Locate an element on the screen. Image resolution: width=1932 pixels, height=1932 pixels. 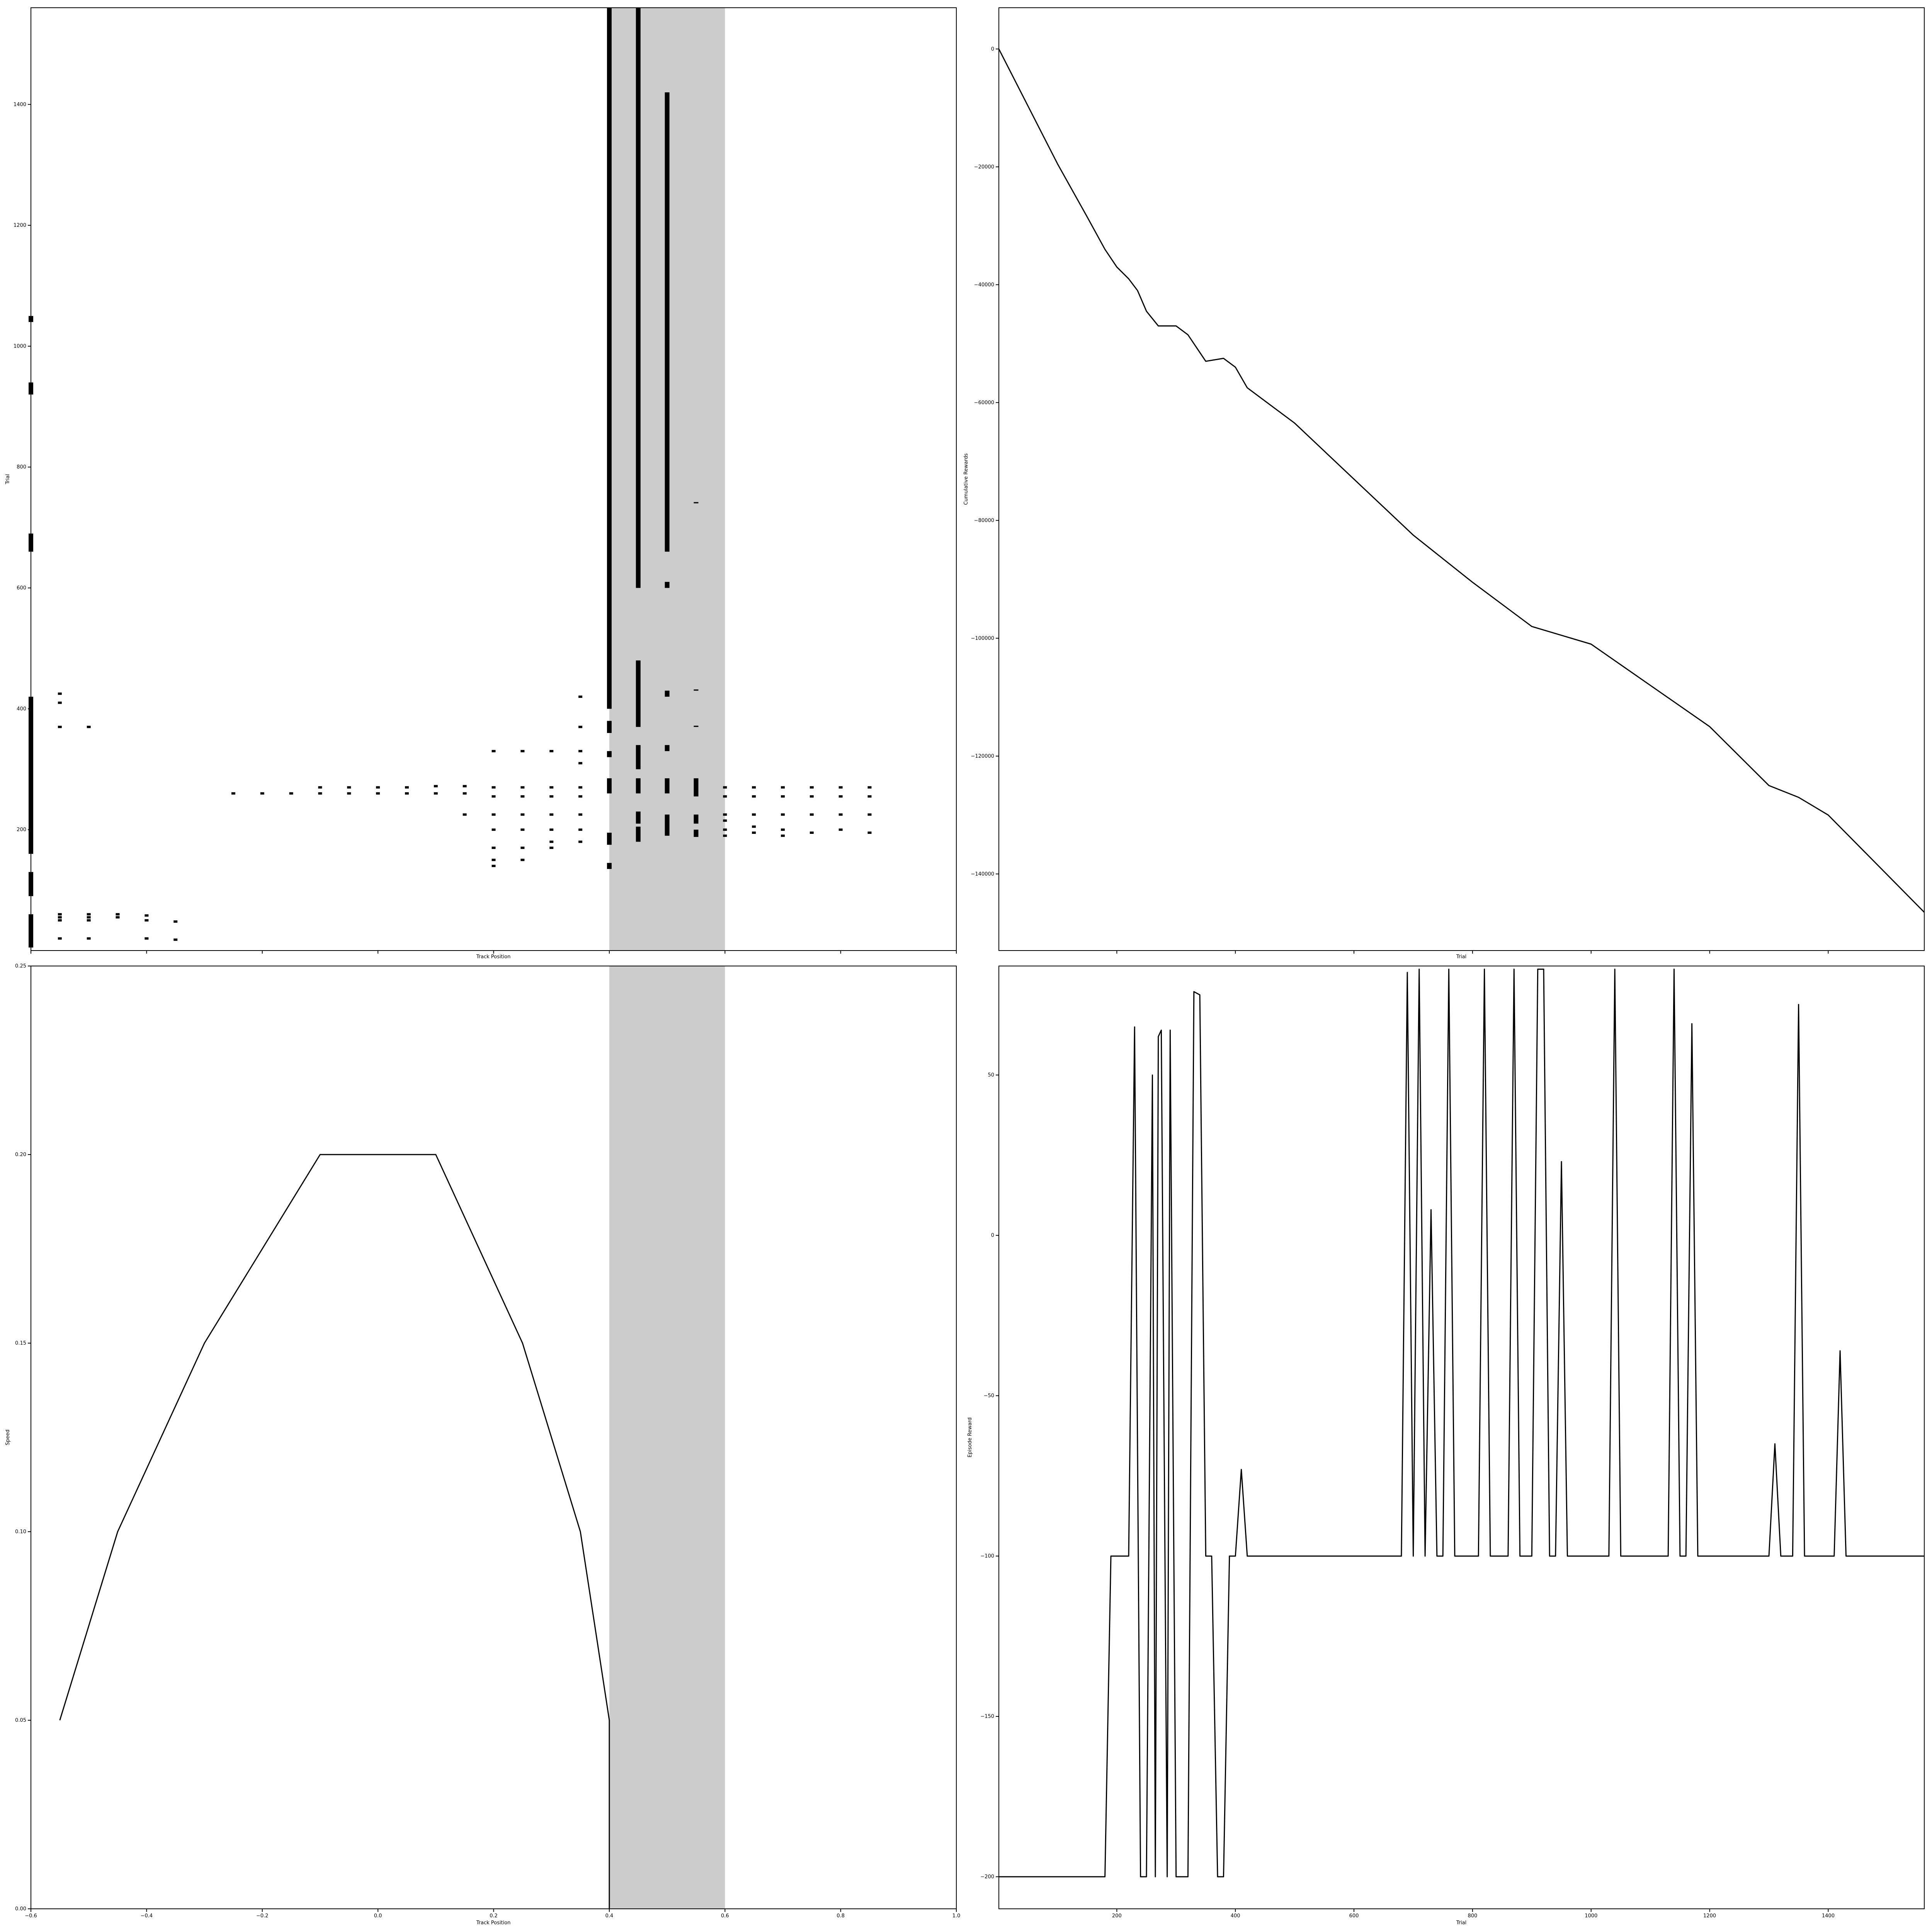
y-tick-label: 0.20 is located at coordinates (21, 1155).